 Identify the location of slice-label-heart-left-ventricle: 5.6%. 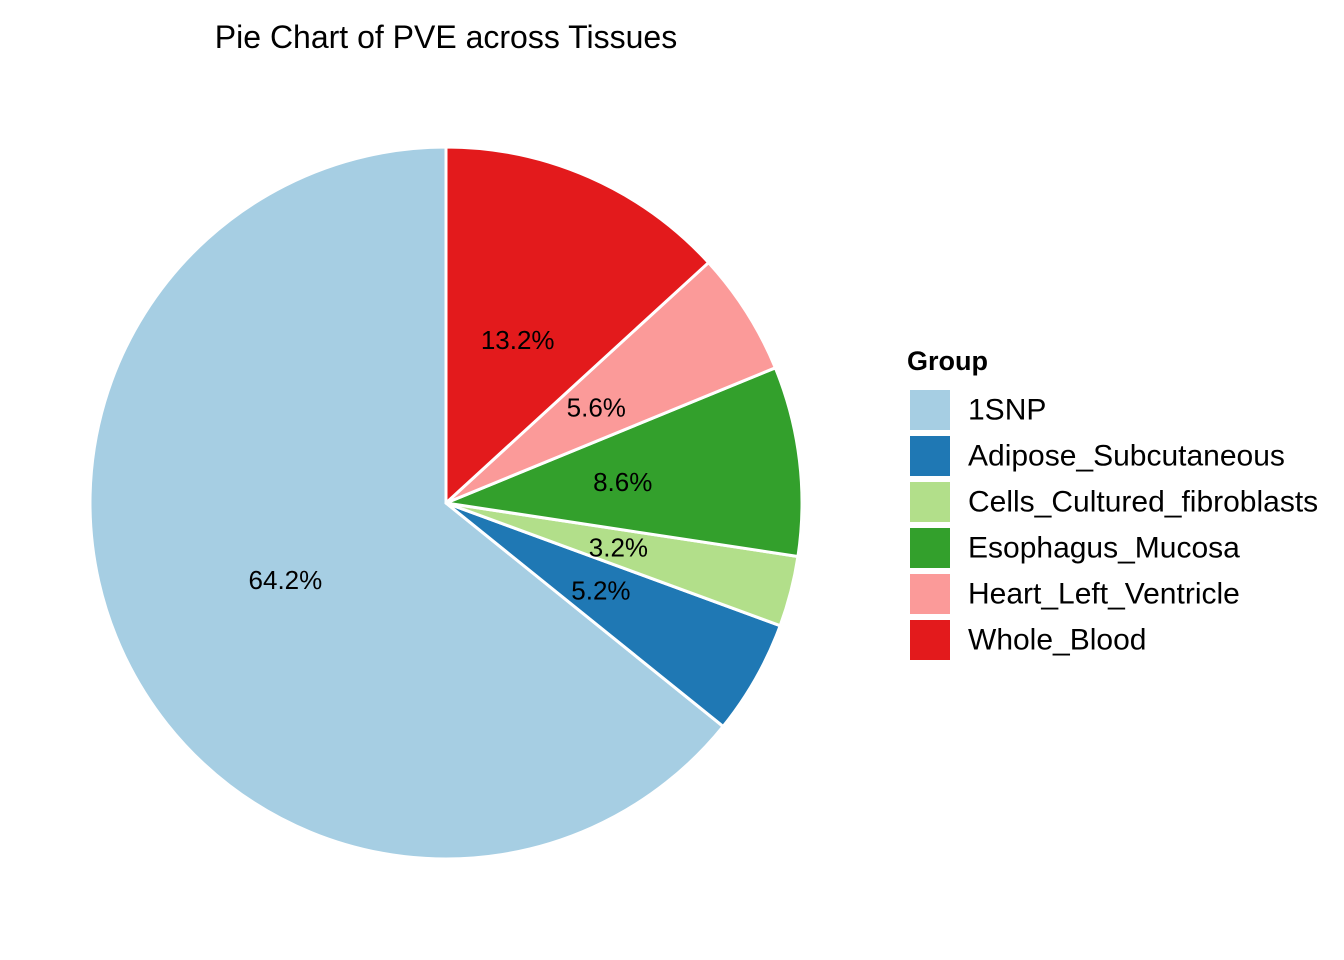
(596, 408).